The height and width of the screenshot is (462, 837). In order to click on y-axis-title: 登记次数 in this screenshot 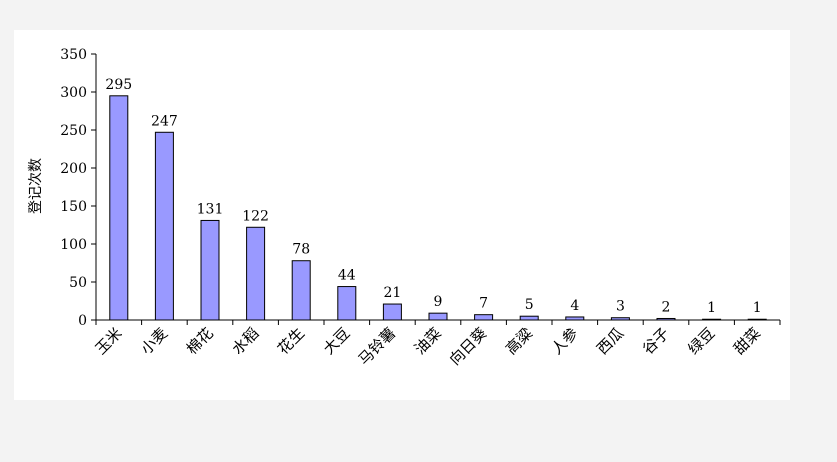, I will do `click(36, 186)`.